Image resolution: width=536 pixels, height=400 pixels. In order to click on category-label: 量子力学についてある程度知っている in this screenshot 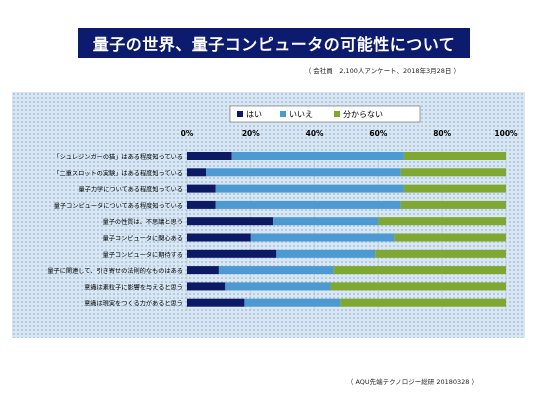, I will do `click(130, 190)`.